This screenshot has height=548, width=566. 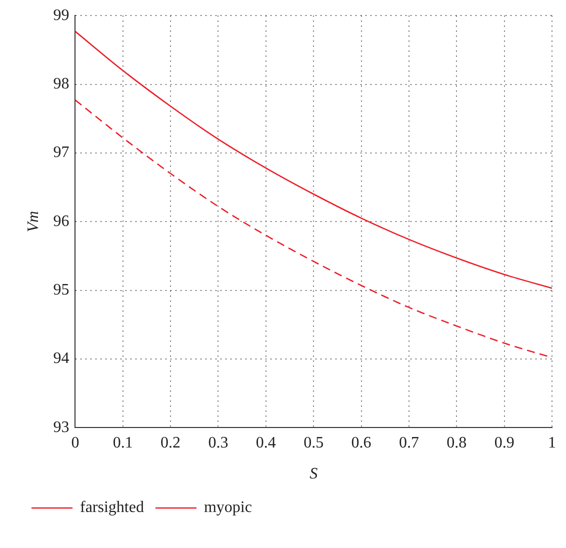 What do you see at coordinates (61, 289) in the screenshot?
I see `y-tick-label: 95` at bounding box center [61, 289].